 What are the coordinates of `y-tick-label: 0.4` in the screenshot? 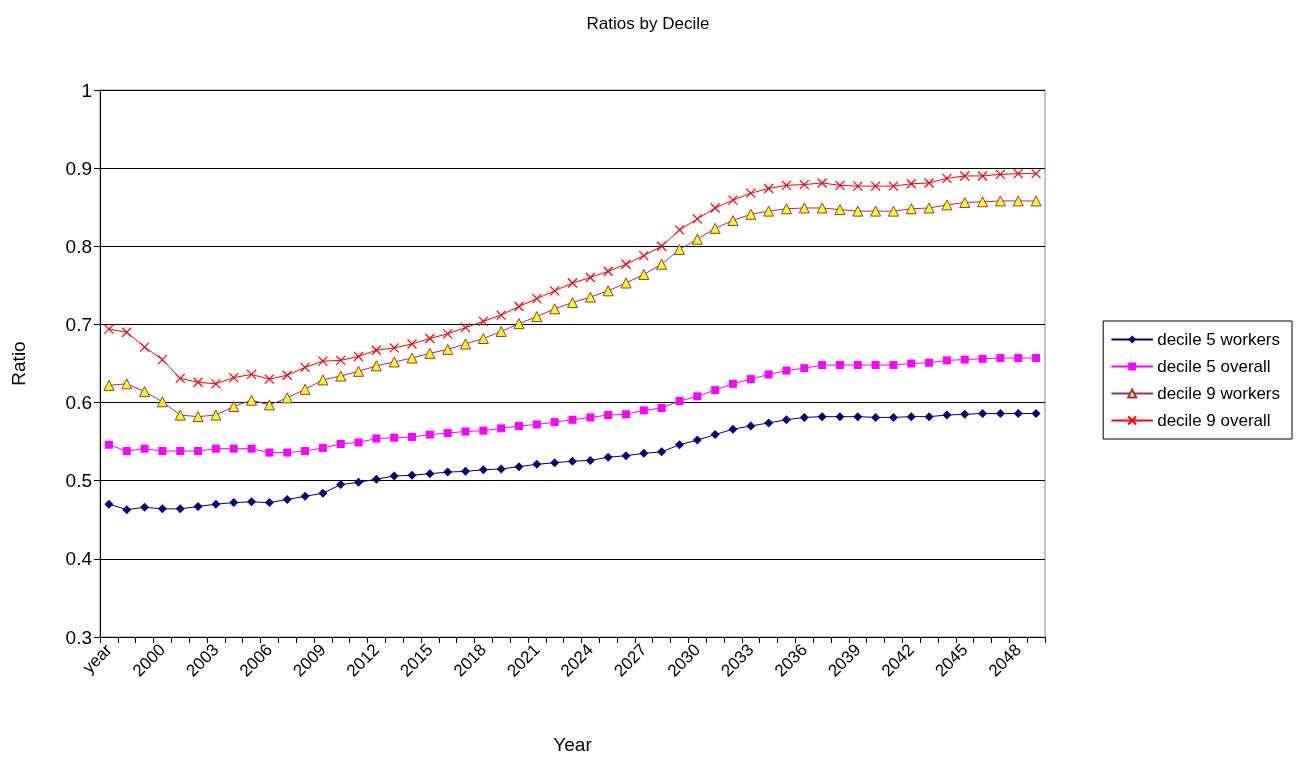 It's located at (79, 559).